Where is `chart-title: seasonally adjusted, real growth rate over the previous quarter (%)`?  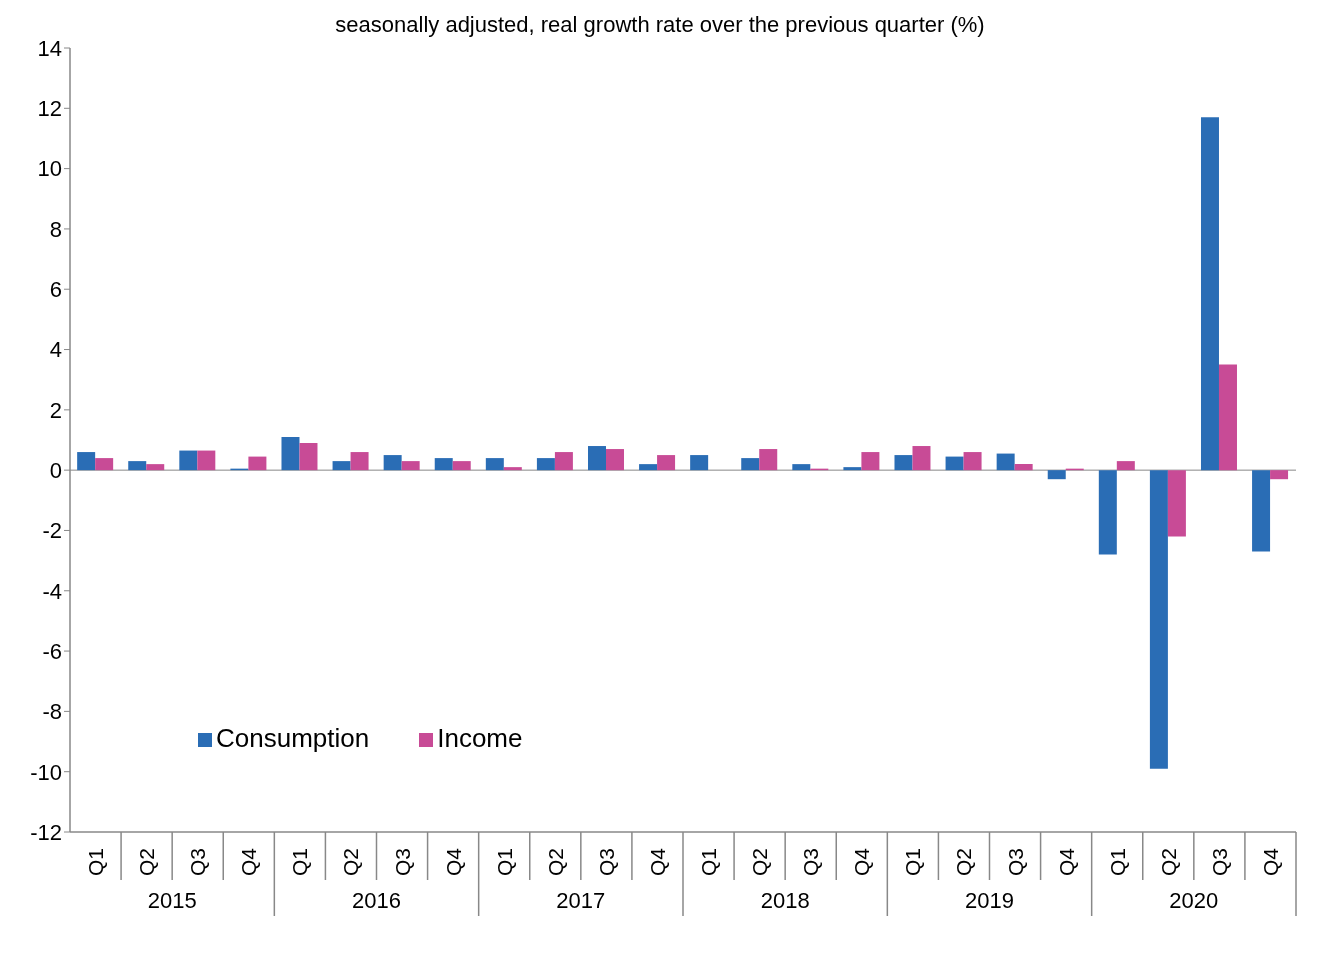 chart-title: seasonally adjusted, real growth rate over the previous quarter (%) is located at coordinates (660, 24).